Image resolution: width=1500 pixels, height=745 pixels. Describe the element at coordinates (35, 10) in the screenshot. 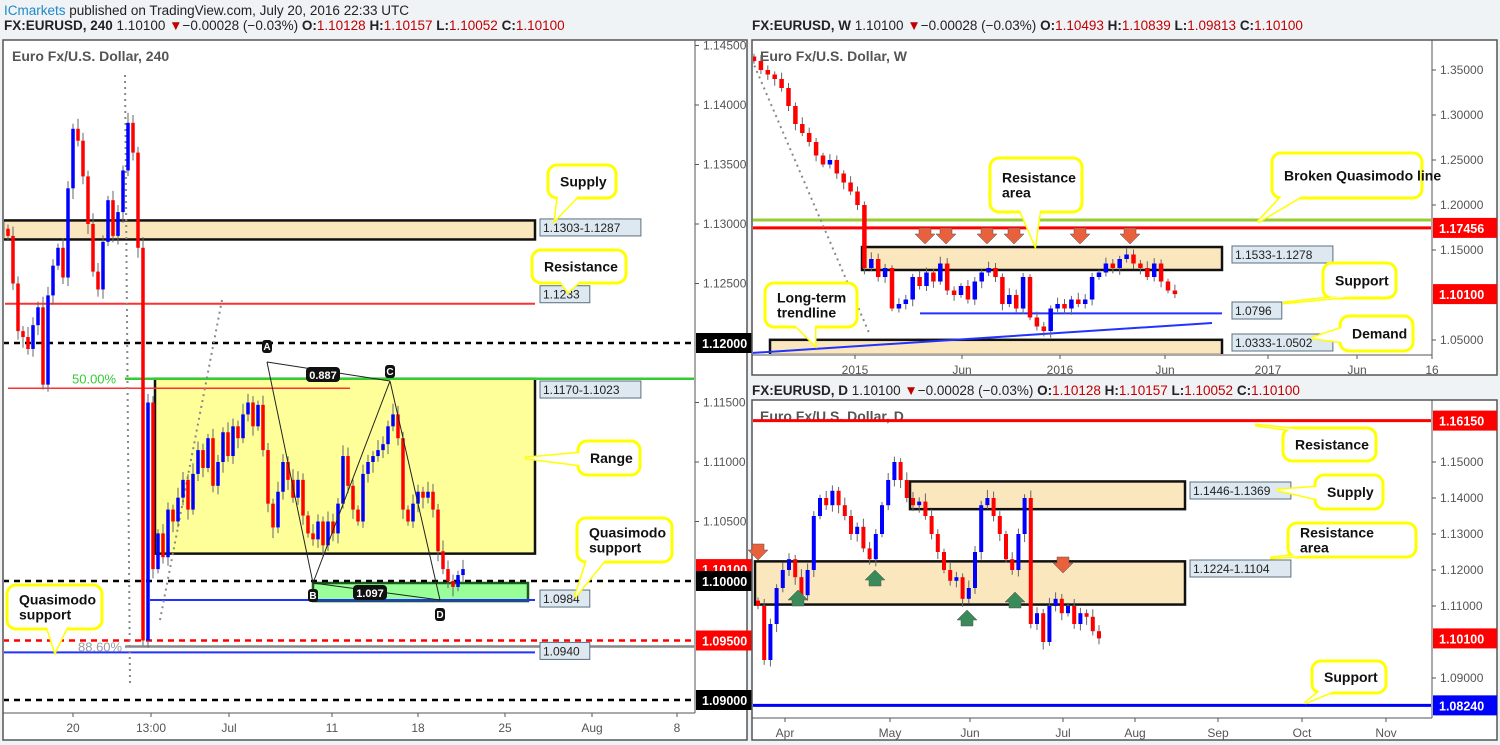

I see `publisher-link: ICmarkets` at that location.